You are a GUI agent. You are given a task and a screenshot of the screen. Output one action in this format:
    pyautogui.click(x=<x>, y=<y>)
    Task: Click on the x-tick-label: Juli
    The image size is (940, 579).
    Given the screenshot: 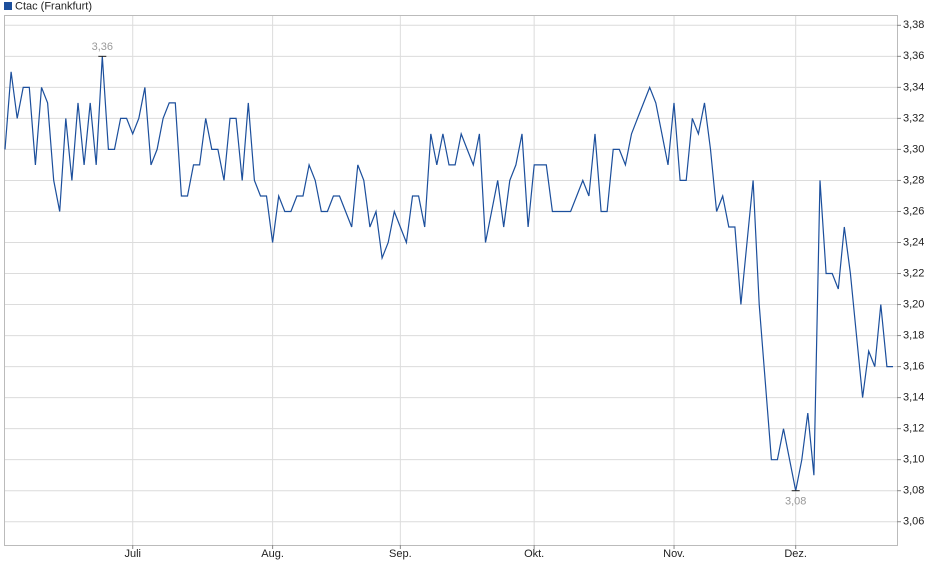 What is the action you would take?
    pyautogui.click(x=132, y=554)
    